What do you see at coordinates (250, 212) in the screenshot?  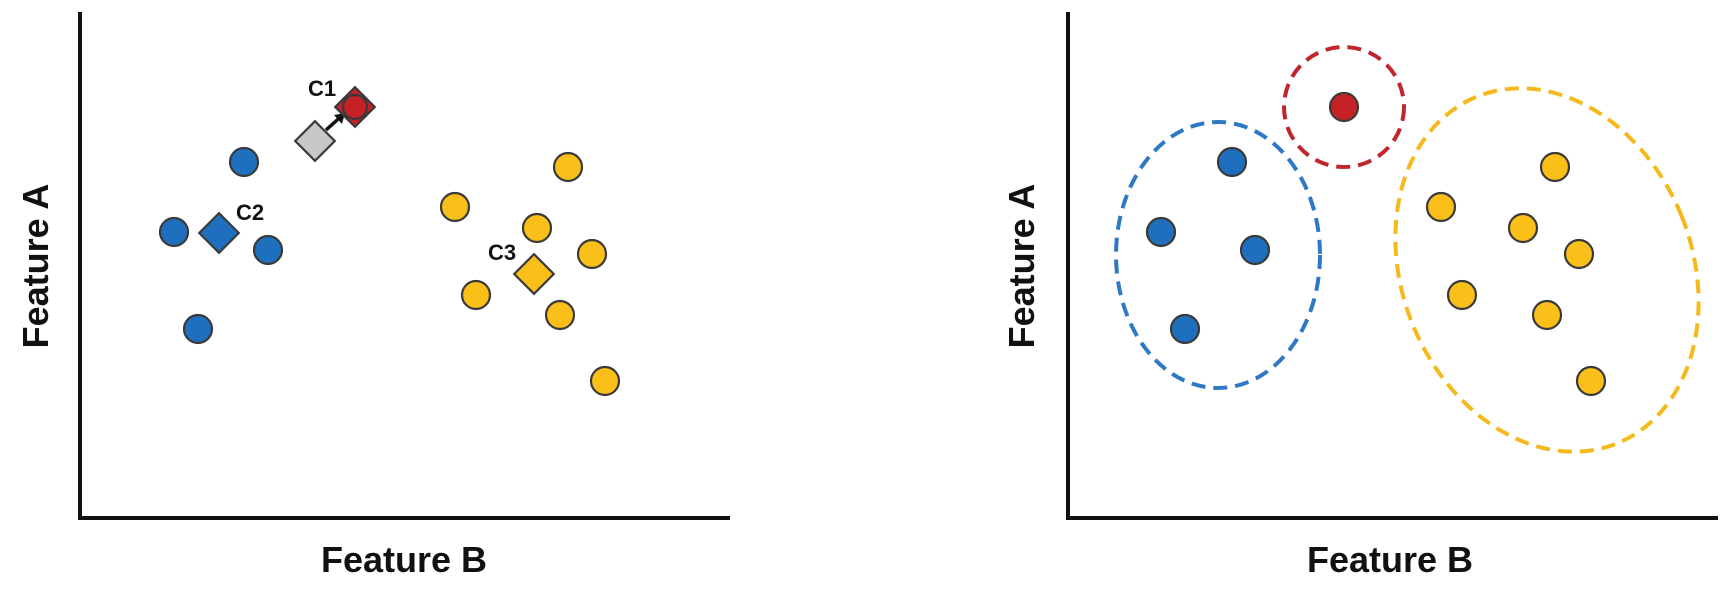 I see `c2-label: C2` at bounding box center [250, 212].